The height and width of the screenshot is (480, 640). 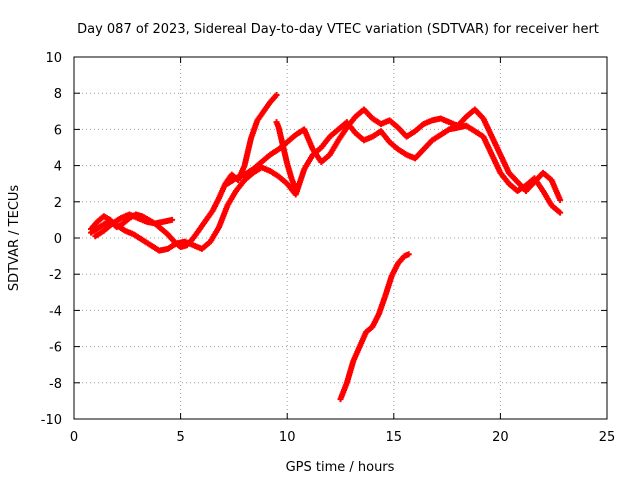 What do you see at coordinates (58, 130) in the screenshot?
I see `y-tick-label: 6` at bounding box center [58, 130].